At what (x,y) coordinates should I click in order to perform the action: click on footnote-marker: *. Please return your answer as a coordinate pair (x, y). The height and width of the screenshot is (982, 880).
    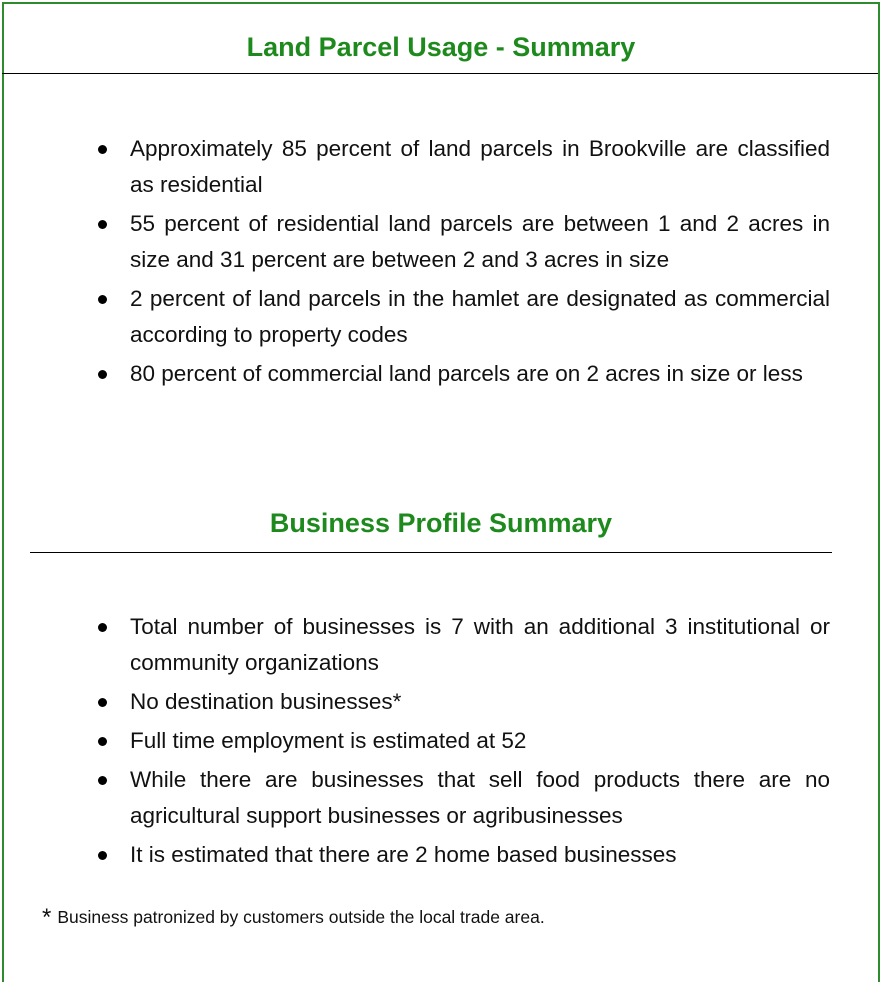
    Looking at the image, I should click on (47, 917).